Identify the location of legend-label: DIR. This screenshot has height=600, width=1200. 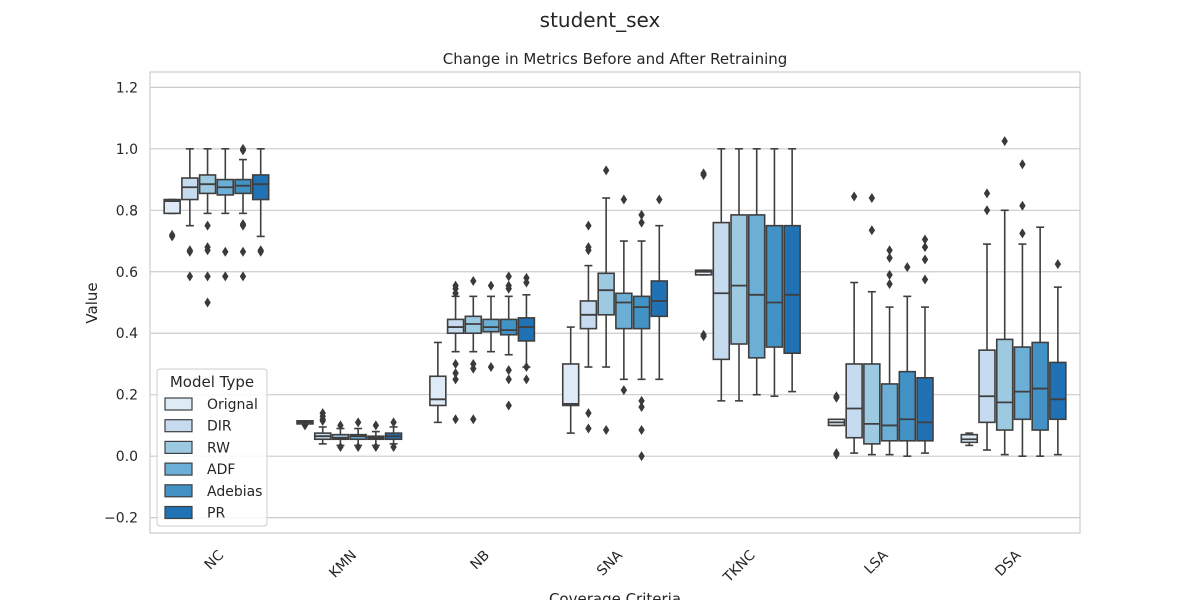
(219, 427).